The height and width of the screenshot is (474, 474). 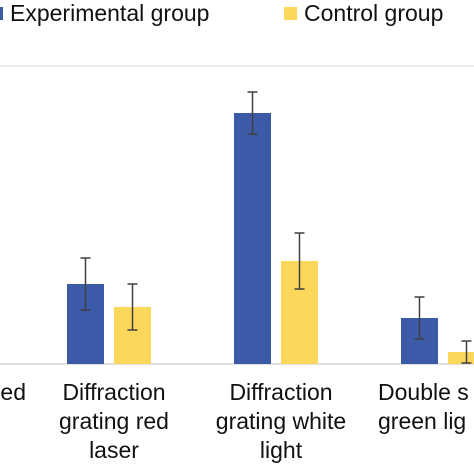 I want to click on x-tick-label: ed, so click(x=13, y=392).